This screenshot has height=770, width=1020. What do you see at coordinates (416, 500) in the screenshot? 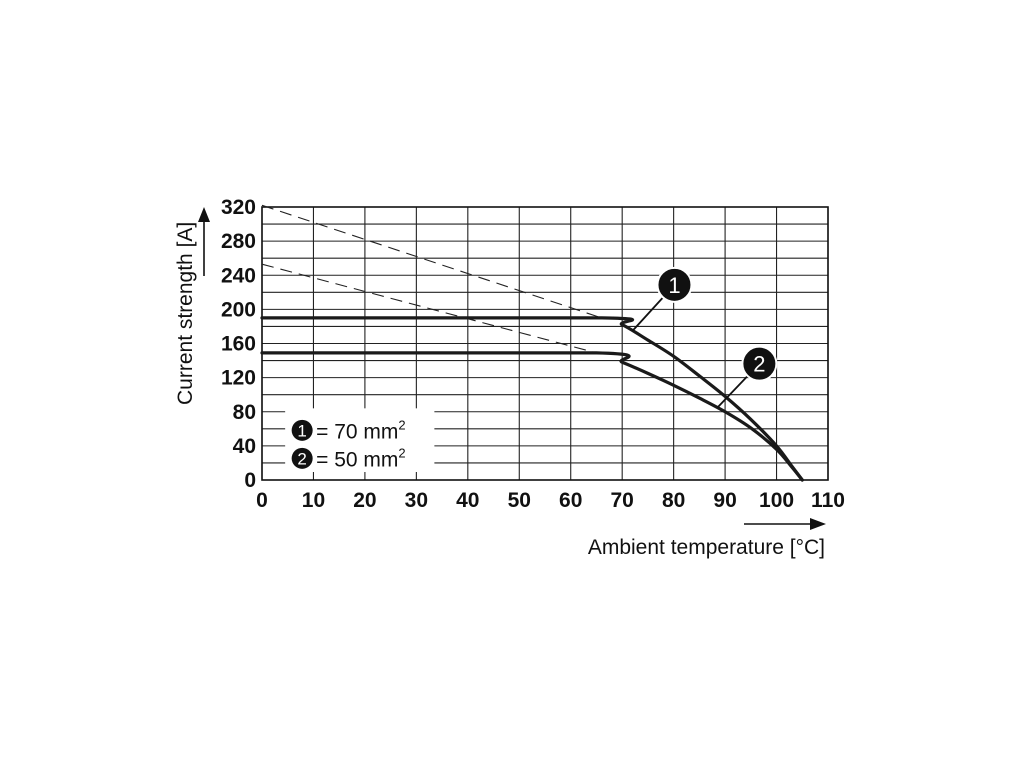
I see `x-tick-label: 30` at bounding box center [416, 500].